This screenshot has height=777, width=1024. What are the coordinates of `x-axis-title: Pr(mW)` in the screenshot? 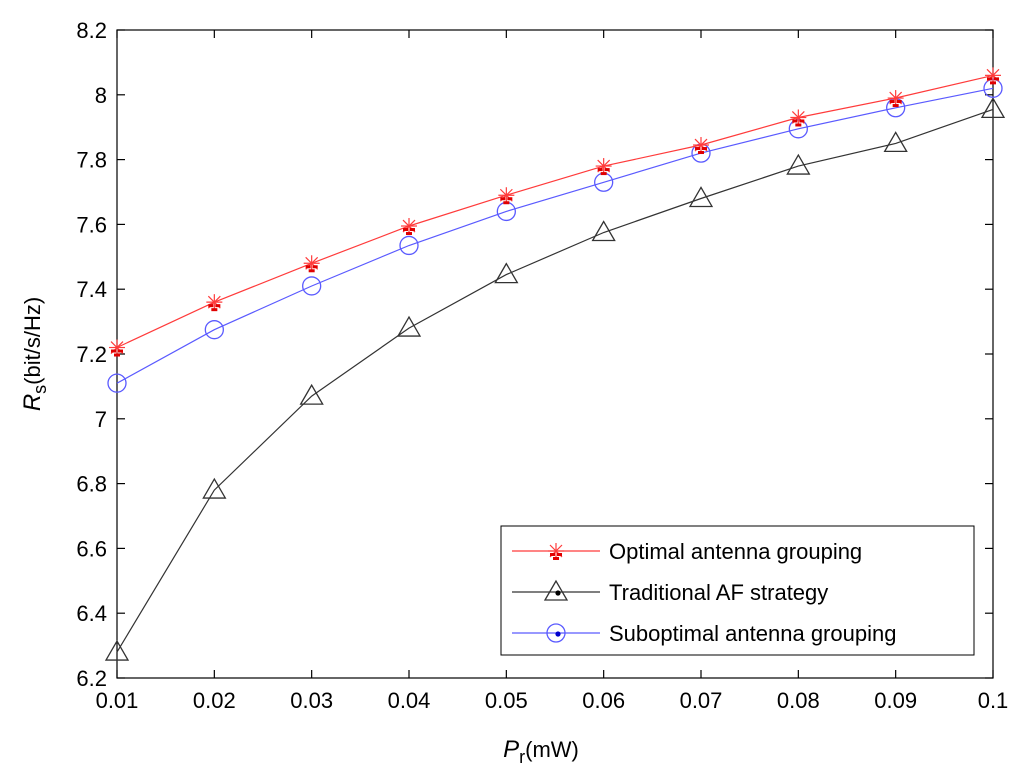 It's located at (541, 751).